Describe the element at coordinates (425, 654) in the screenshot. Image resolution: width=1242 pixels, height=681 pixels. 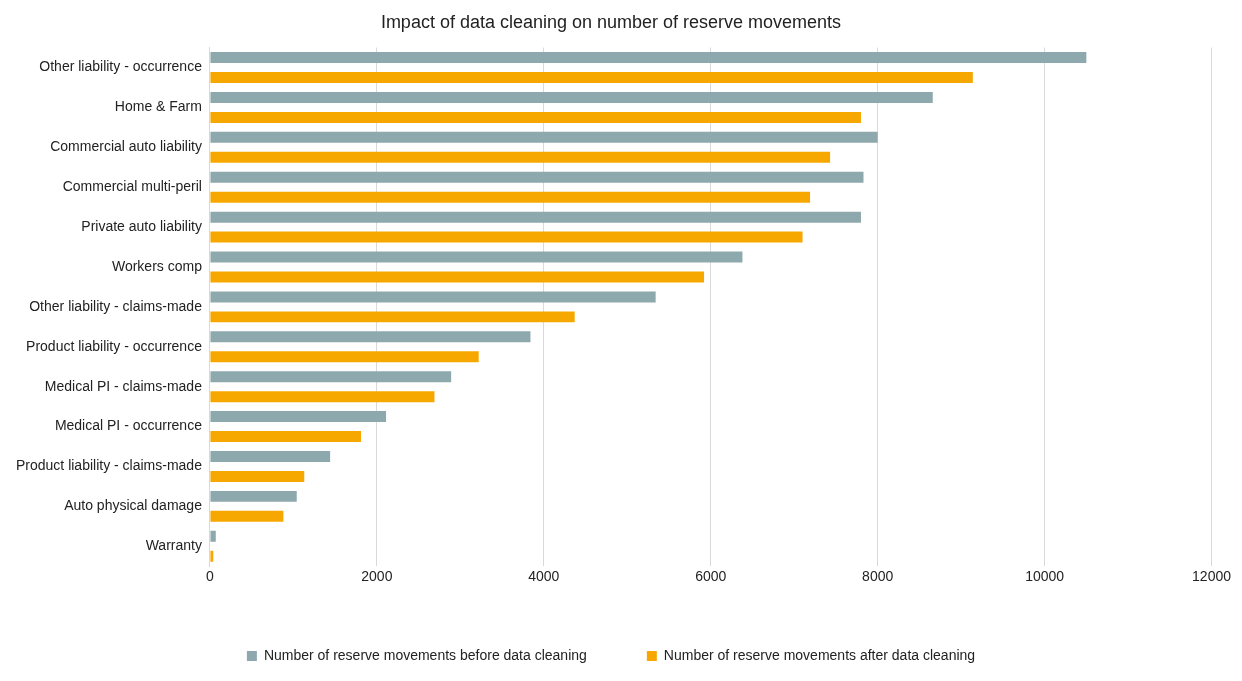
I see `legend-label: Number of reserve movements before data cleaning` at that location.